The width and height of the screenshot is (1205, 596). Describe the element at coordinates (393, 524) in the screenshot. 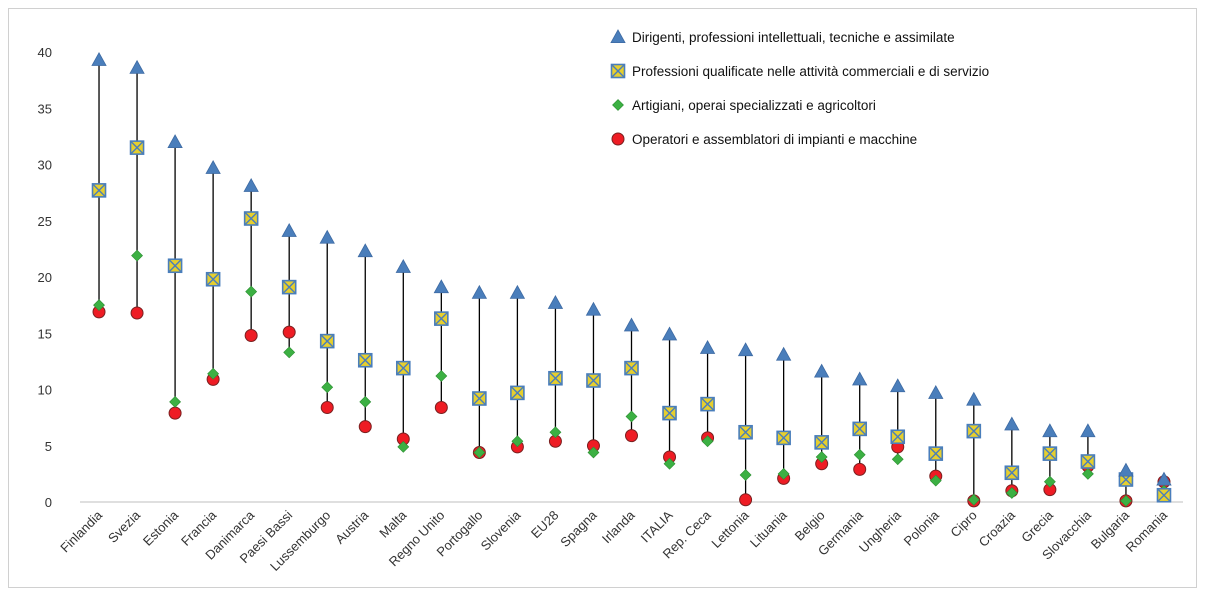

I see `x-tick-label: Malta` at that location.